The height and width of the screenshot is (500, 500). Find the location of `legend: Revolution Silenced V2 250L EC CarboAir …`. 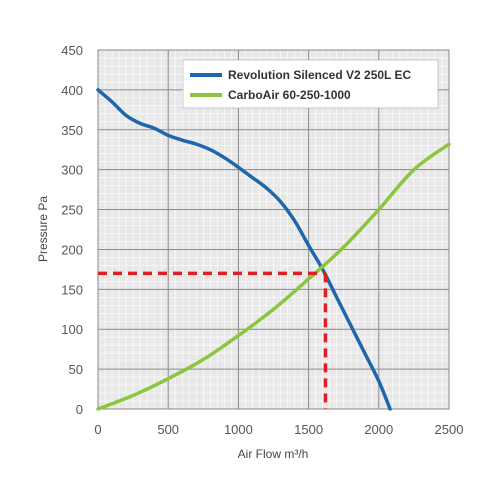

legend: Revolution Silenced V2 250L EC CarboAir … is located at coordinates (310, 84).